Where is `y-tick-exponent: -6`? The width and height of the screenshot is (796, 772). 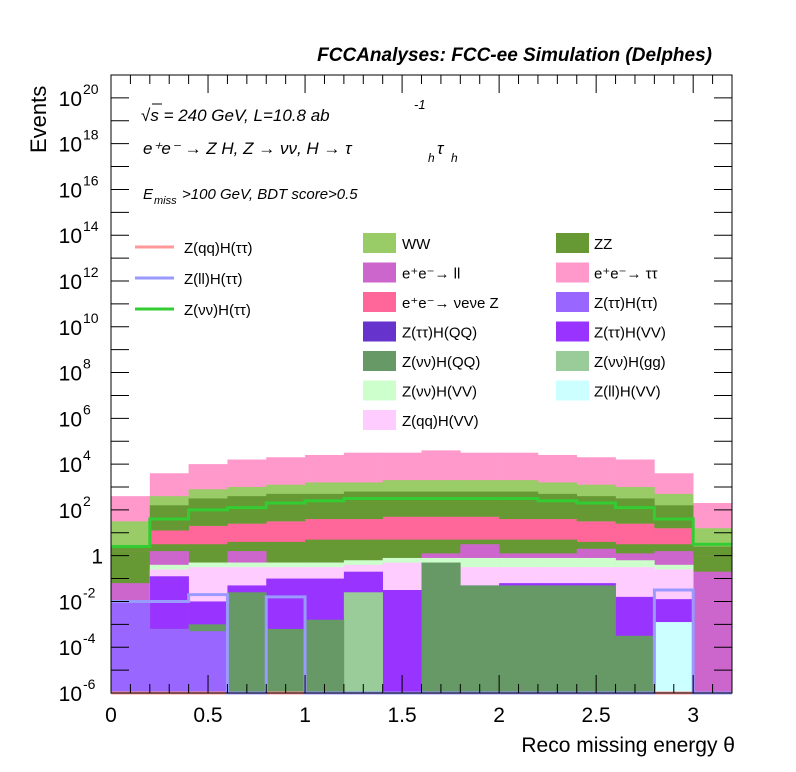
y-tick-exponent: -6 is located at coordinates (89, 684).